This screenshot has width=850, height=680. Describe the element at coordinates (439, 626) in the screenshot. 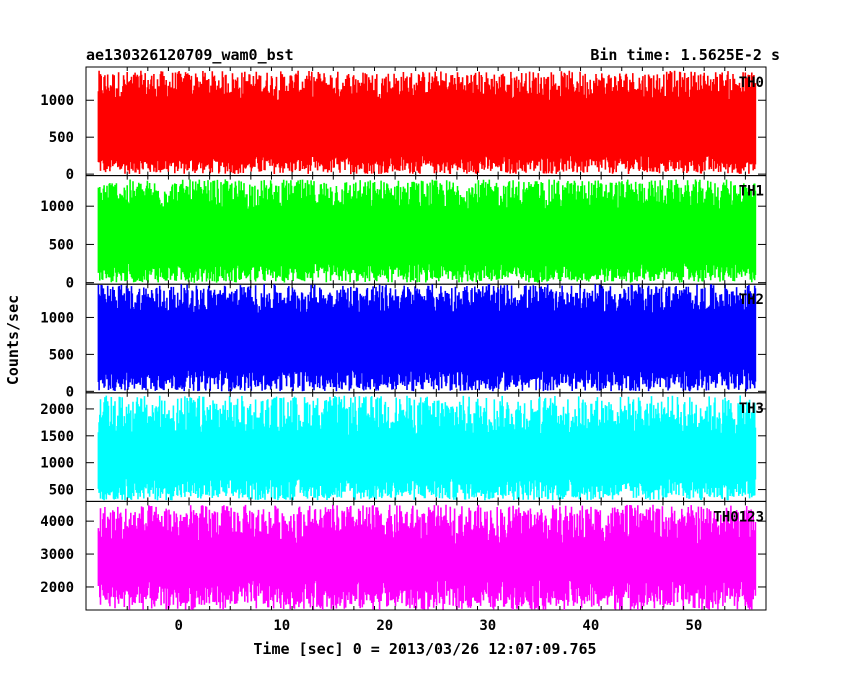

I see `x-tick-labels: 0 10 20 30 40 50` at that location.